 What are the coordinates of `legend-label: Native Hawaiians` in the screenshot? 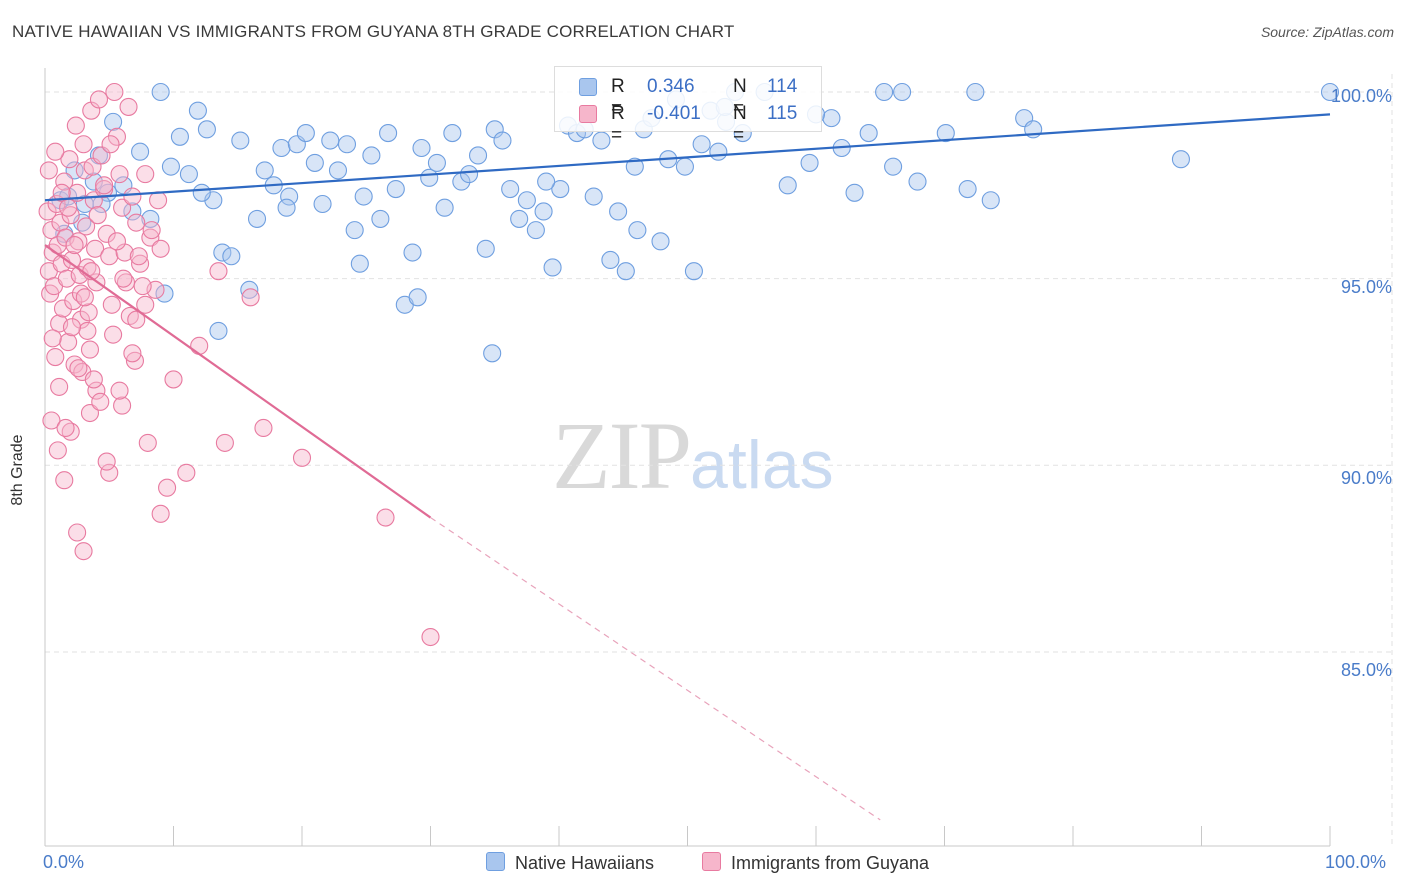 It's located at (585, 863).